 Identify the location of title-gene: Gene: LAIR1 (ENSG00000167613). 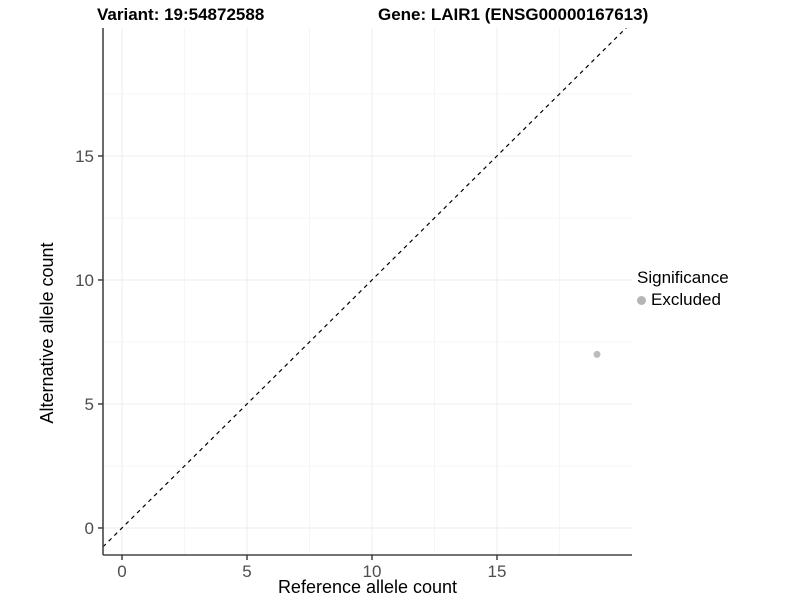
(513, 14).